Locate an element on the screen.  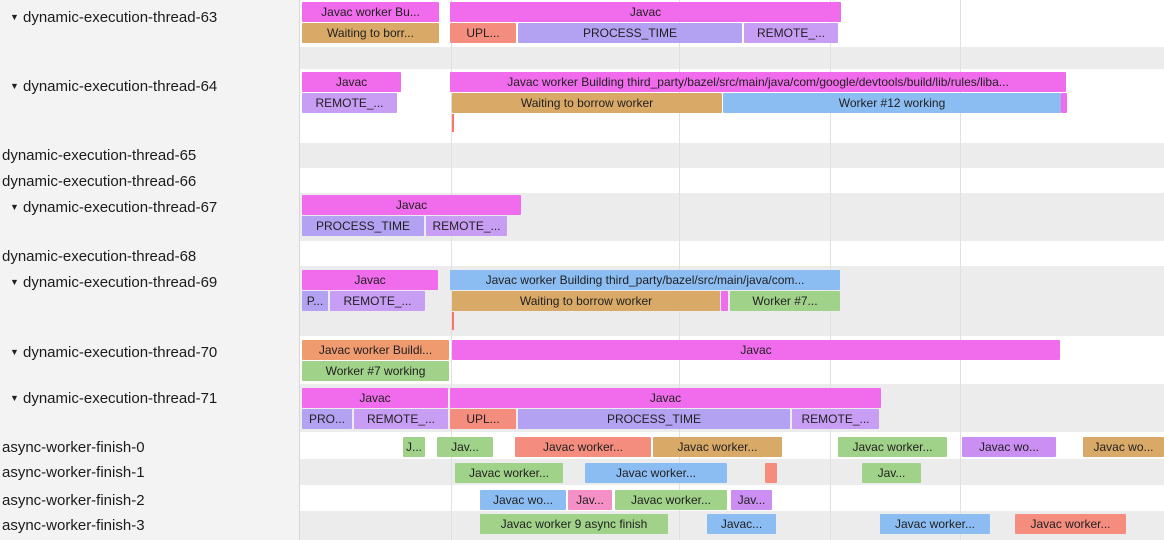
sidebar-row-async-worker-finish-3: async-worker-finish-3 is located at coordinates (72, 525).